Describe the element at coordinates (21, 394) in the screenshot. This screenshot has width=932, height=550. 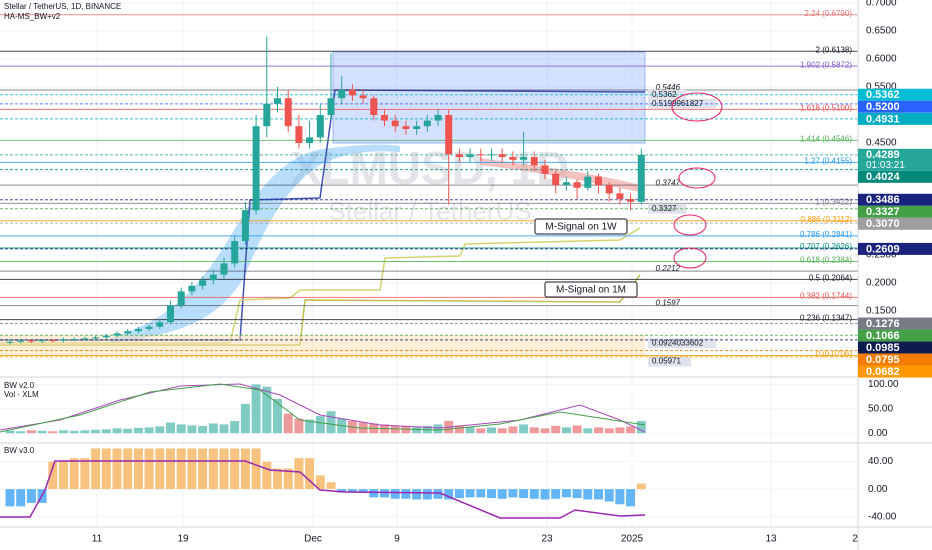
I see `pane-subtitle: Vol · XLM` at that location.